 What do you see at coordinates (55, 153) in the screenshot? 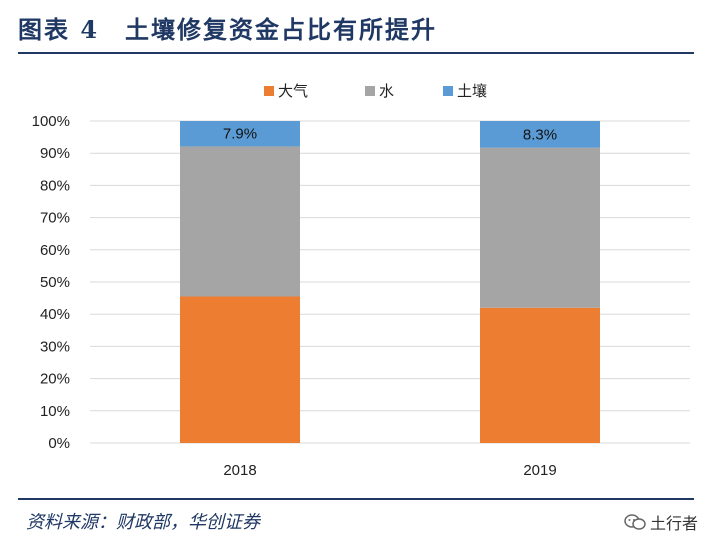
I see `y-tick-label: 90%` at bounding box center [55, 153].